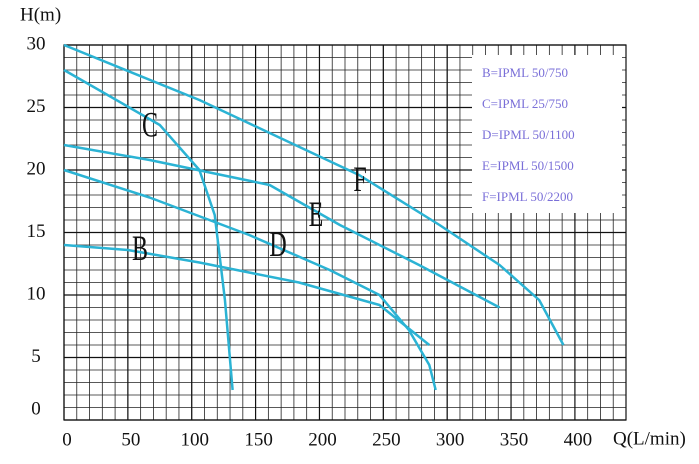  What do you see at coordinates (247, 294) in the screenshot?
I see `curve` at bounding box center [247, 294].